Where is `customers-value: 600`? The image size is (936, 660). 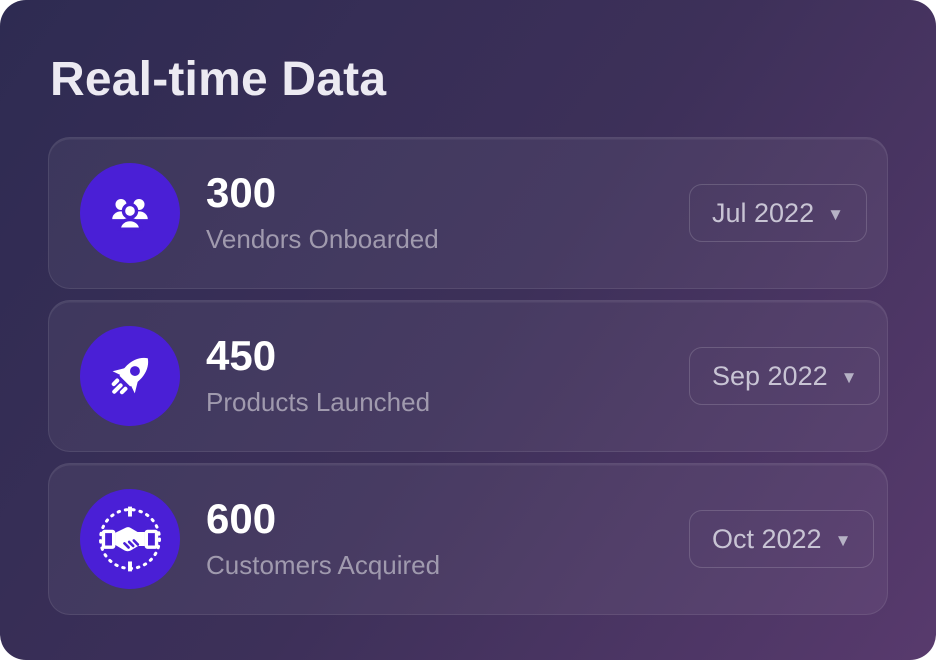 customers-value: 600 is located at coordinates (241, 518).